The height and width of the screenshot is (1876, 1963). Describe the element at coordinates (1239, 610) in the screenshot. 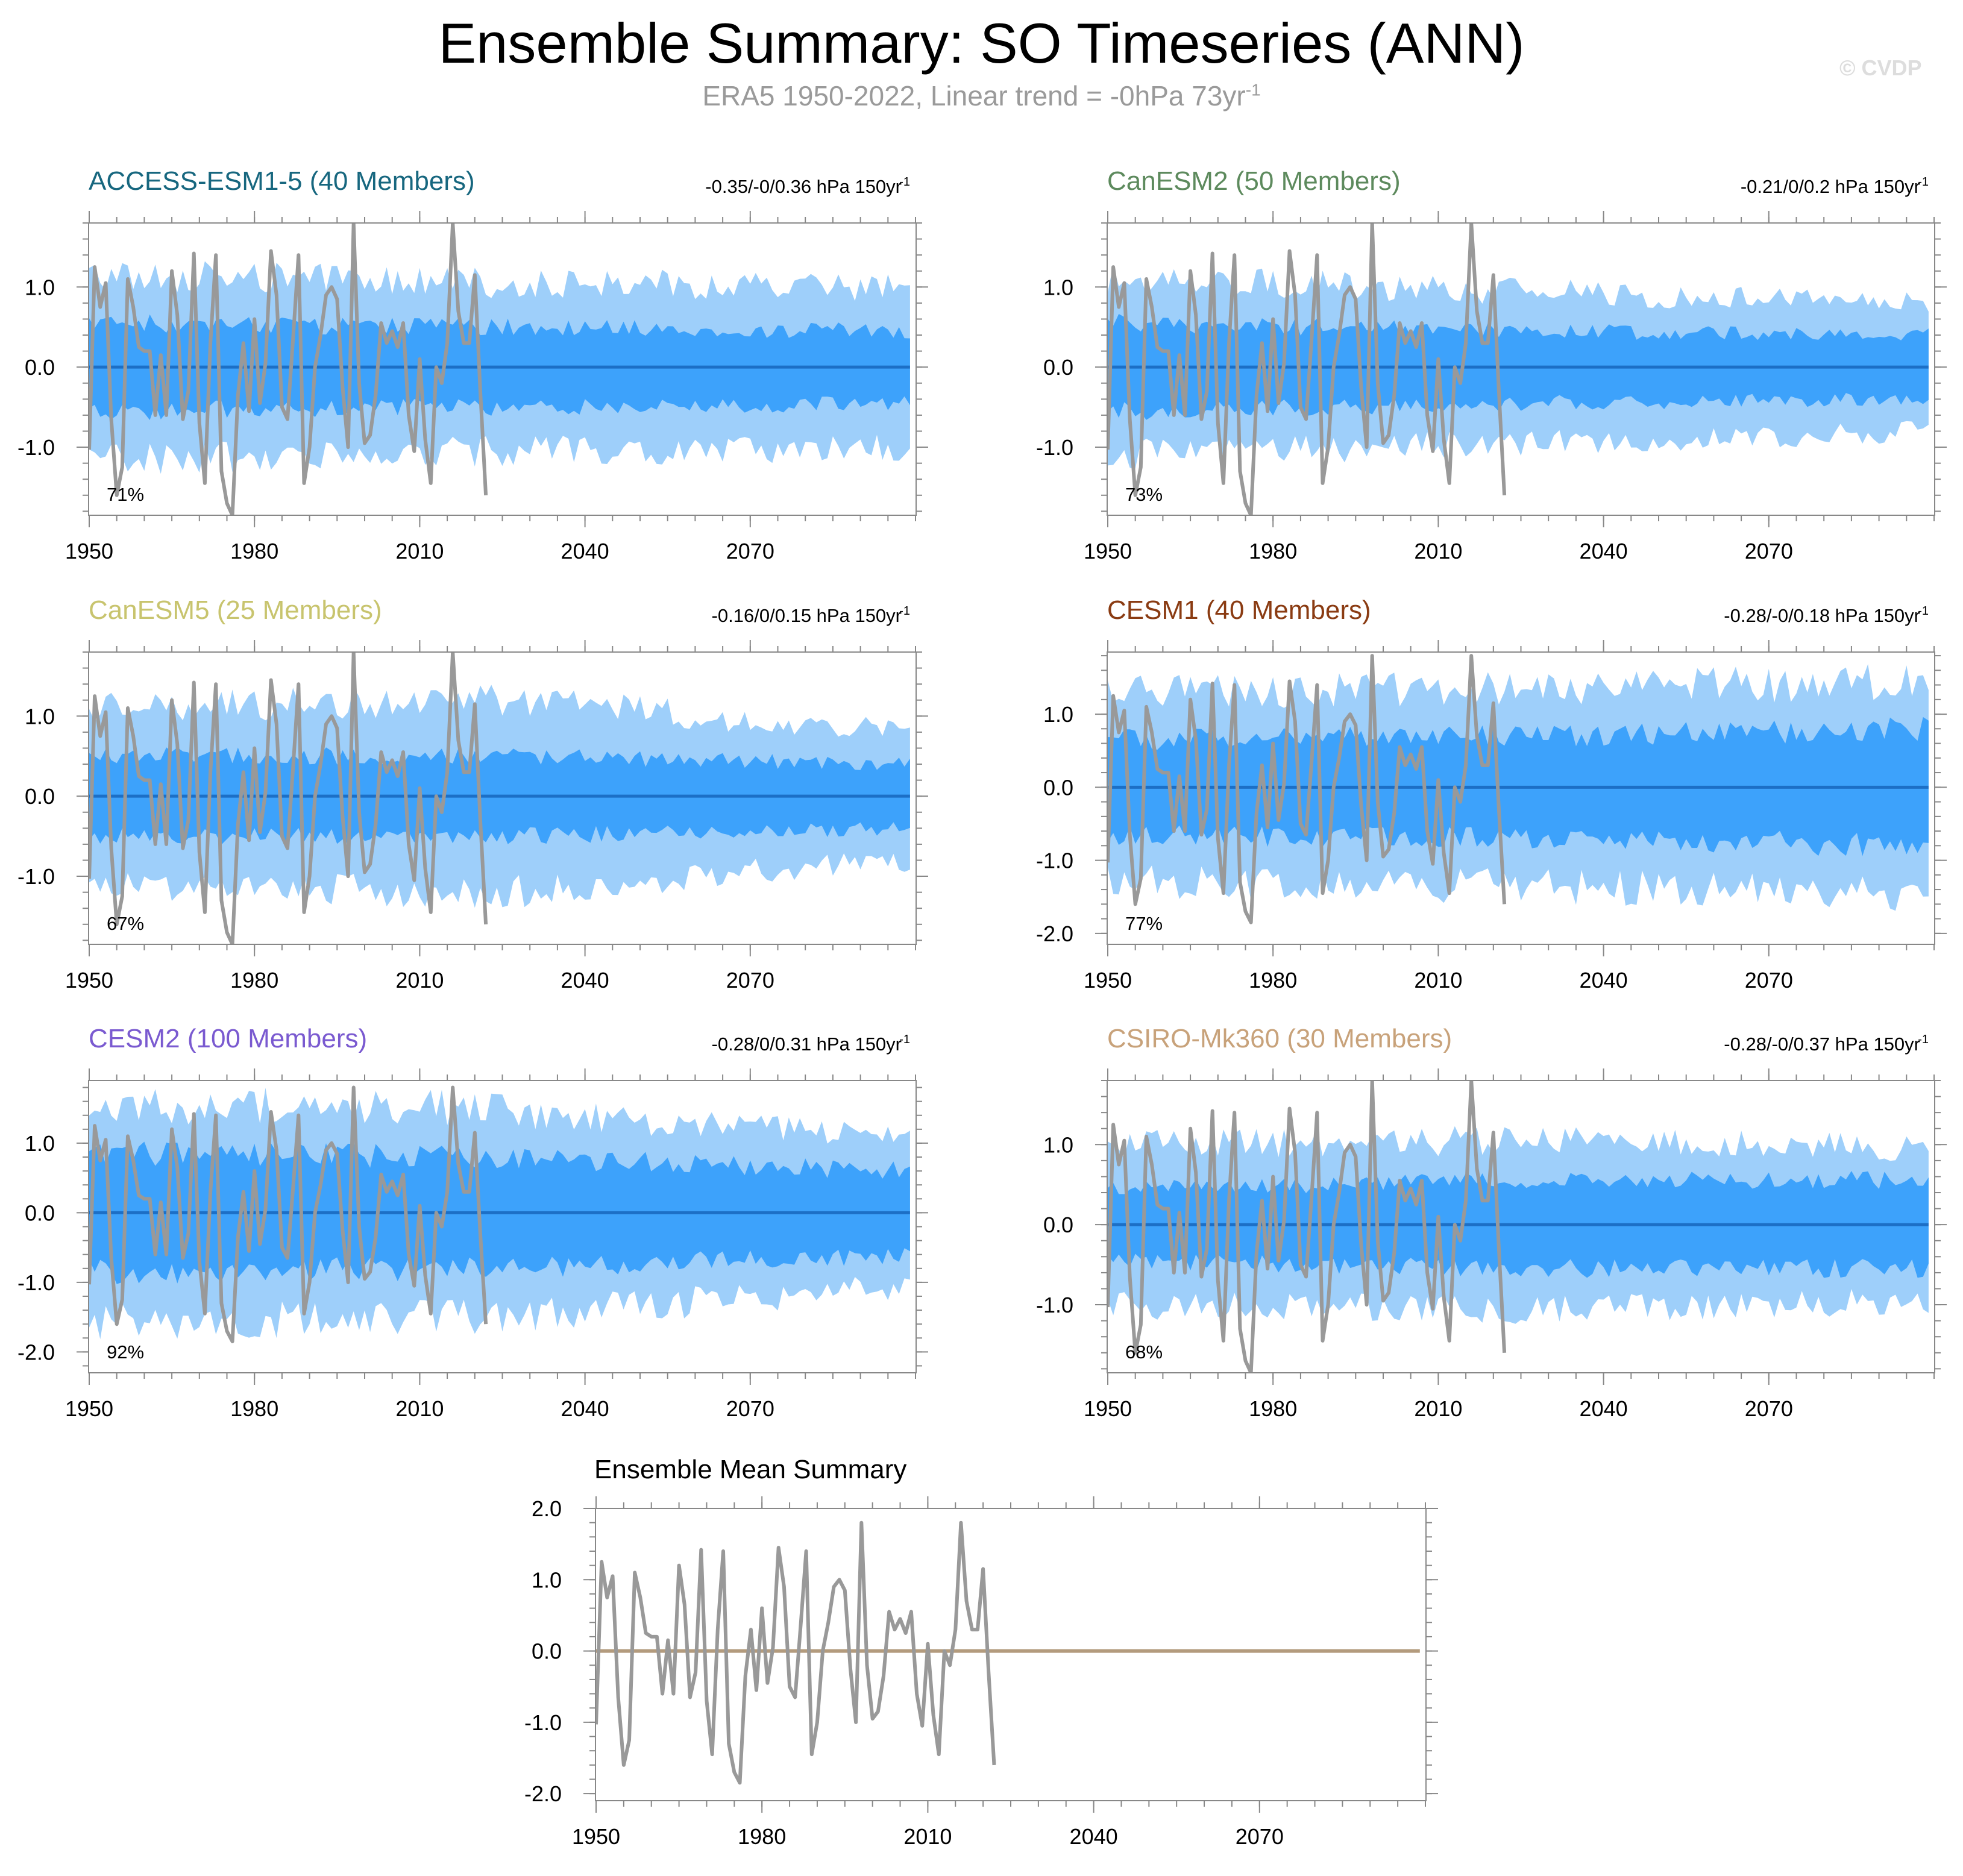

I see `panel-title: CESM1 (40 Members)` at that location.